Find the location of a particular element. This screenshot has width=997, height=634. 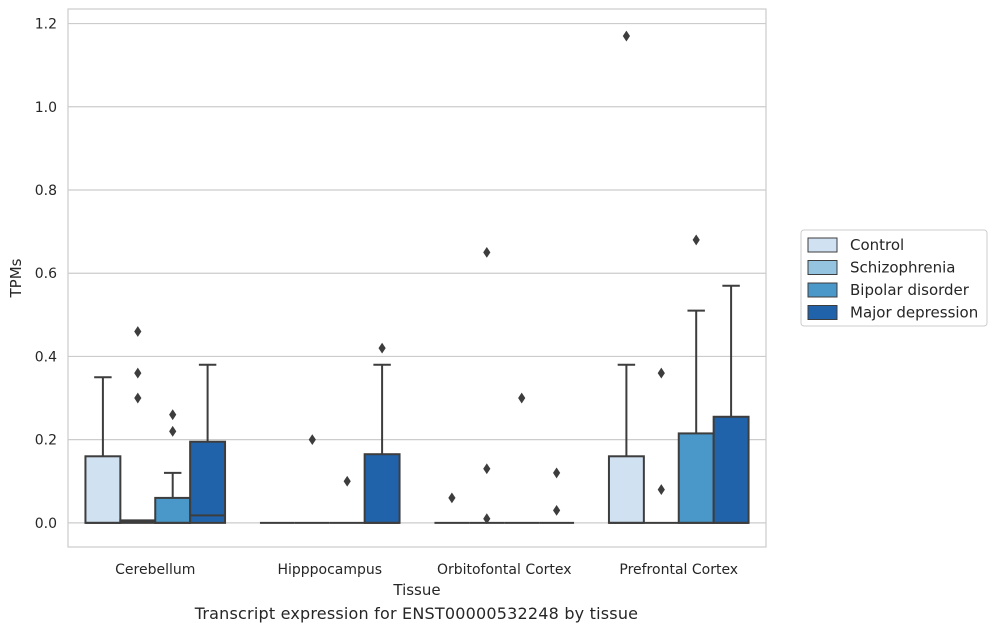

y-tick-label: 0.8 is located at coordinates (46, 191).